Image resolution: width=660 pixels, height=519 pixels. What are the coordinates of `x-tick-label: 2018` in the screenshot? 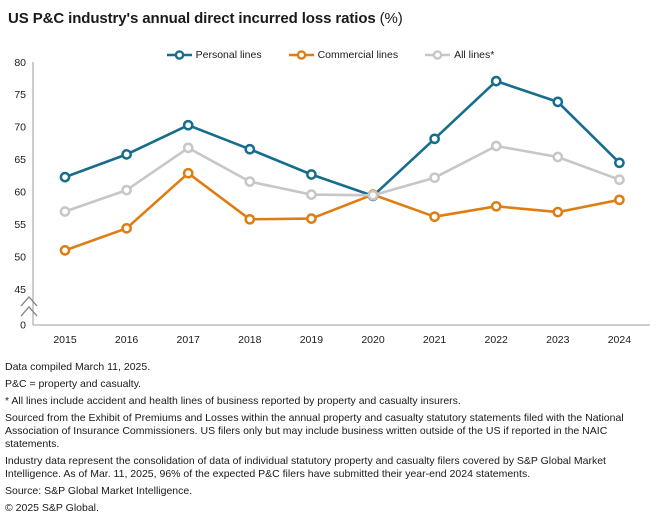 It's located at (250, 340).